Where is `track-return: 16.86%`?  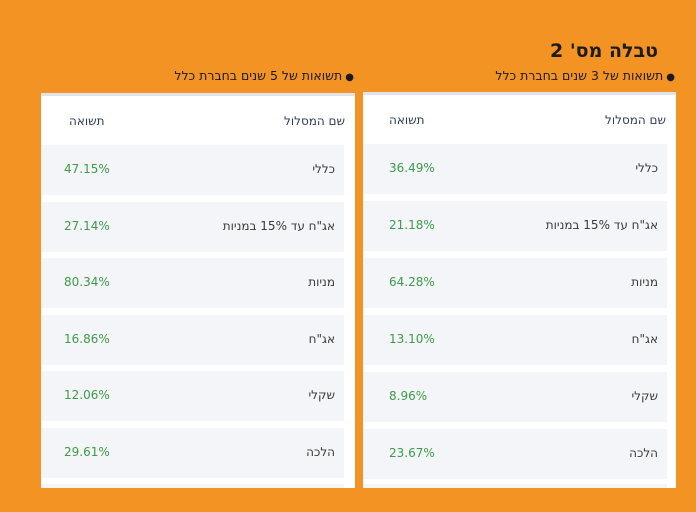
track-return: 16.86% is located at coordinates (87, 339).